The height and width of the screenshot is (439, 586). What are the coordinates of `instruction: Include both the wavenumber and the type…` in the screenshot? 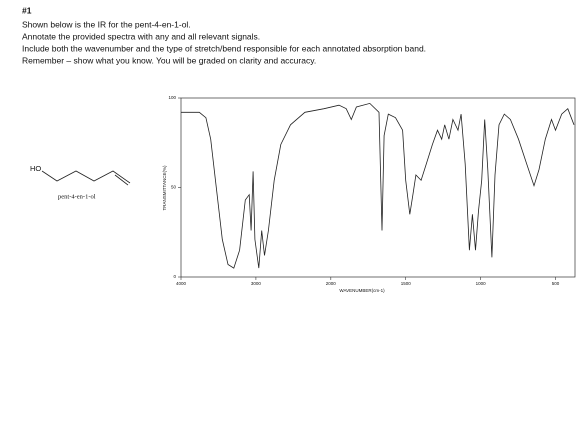 It's located at (224, 48).